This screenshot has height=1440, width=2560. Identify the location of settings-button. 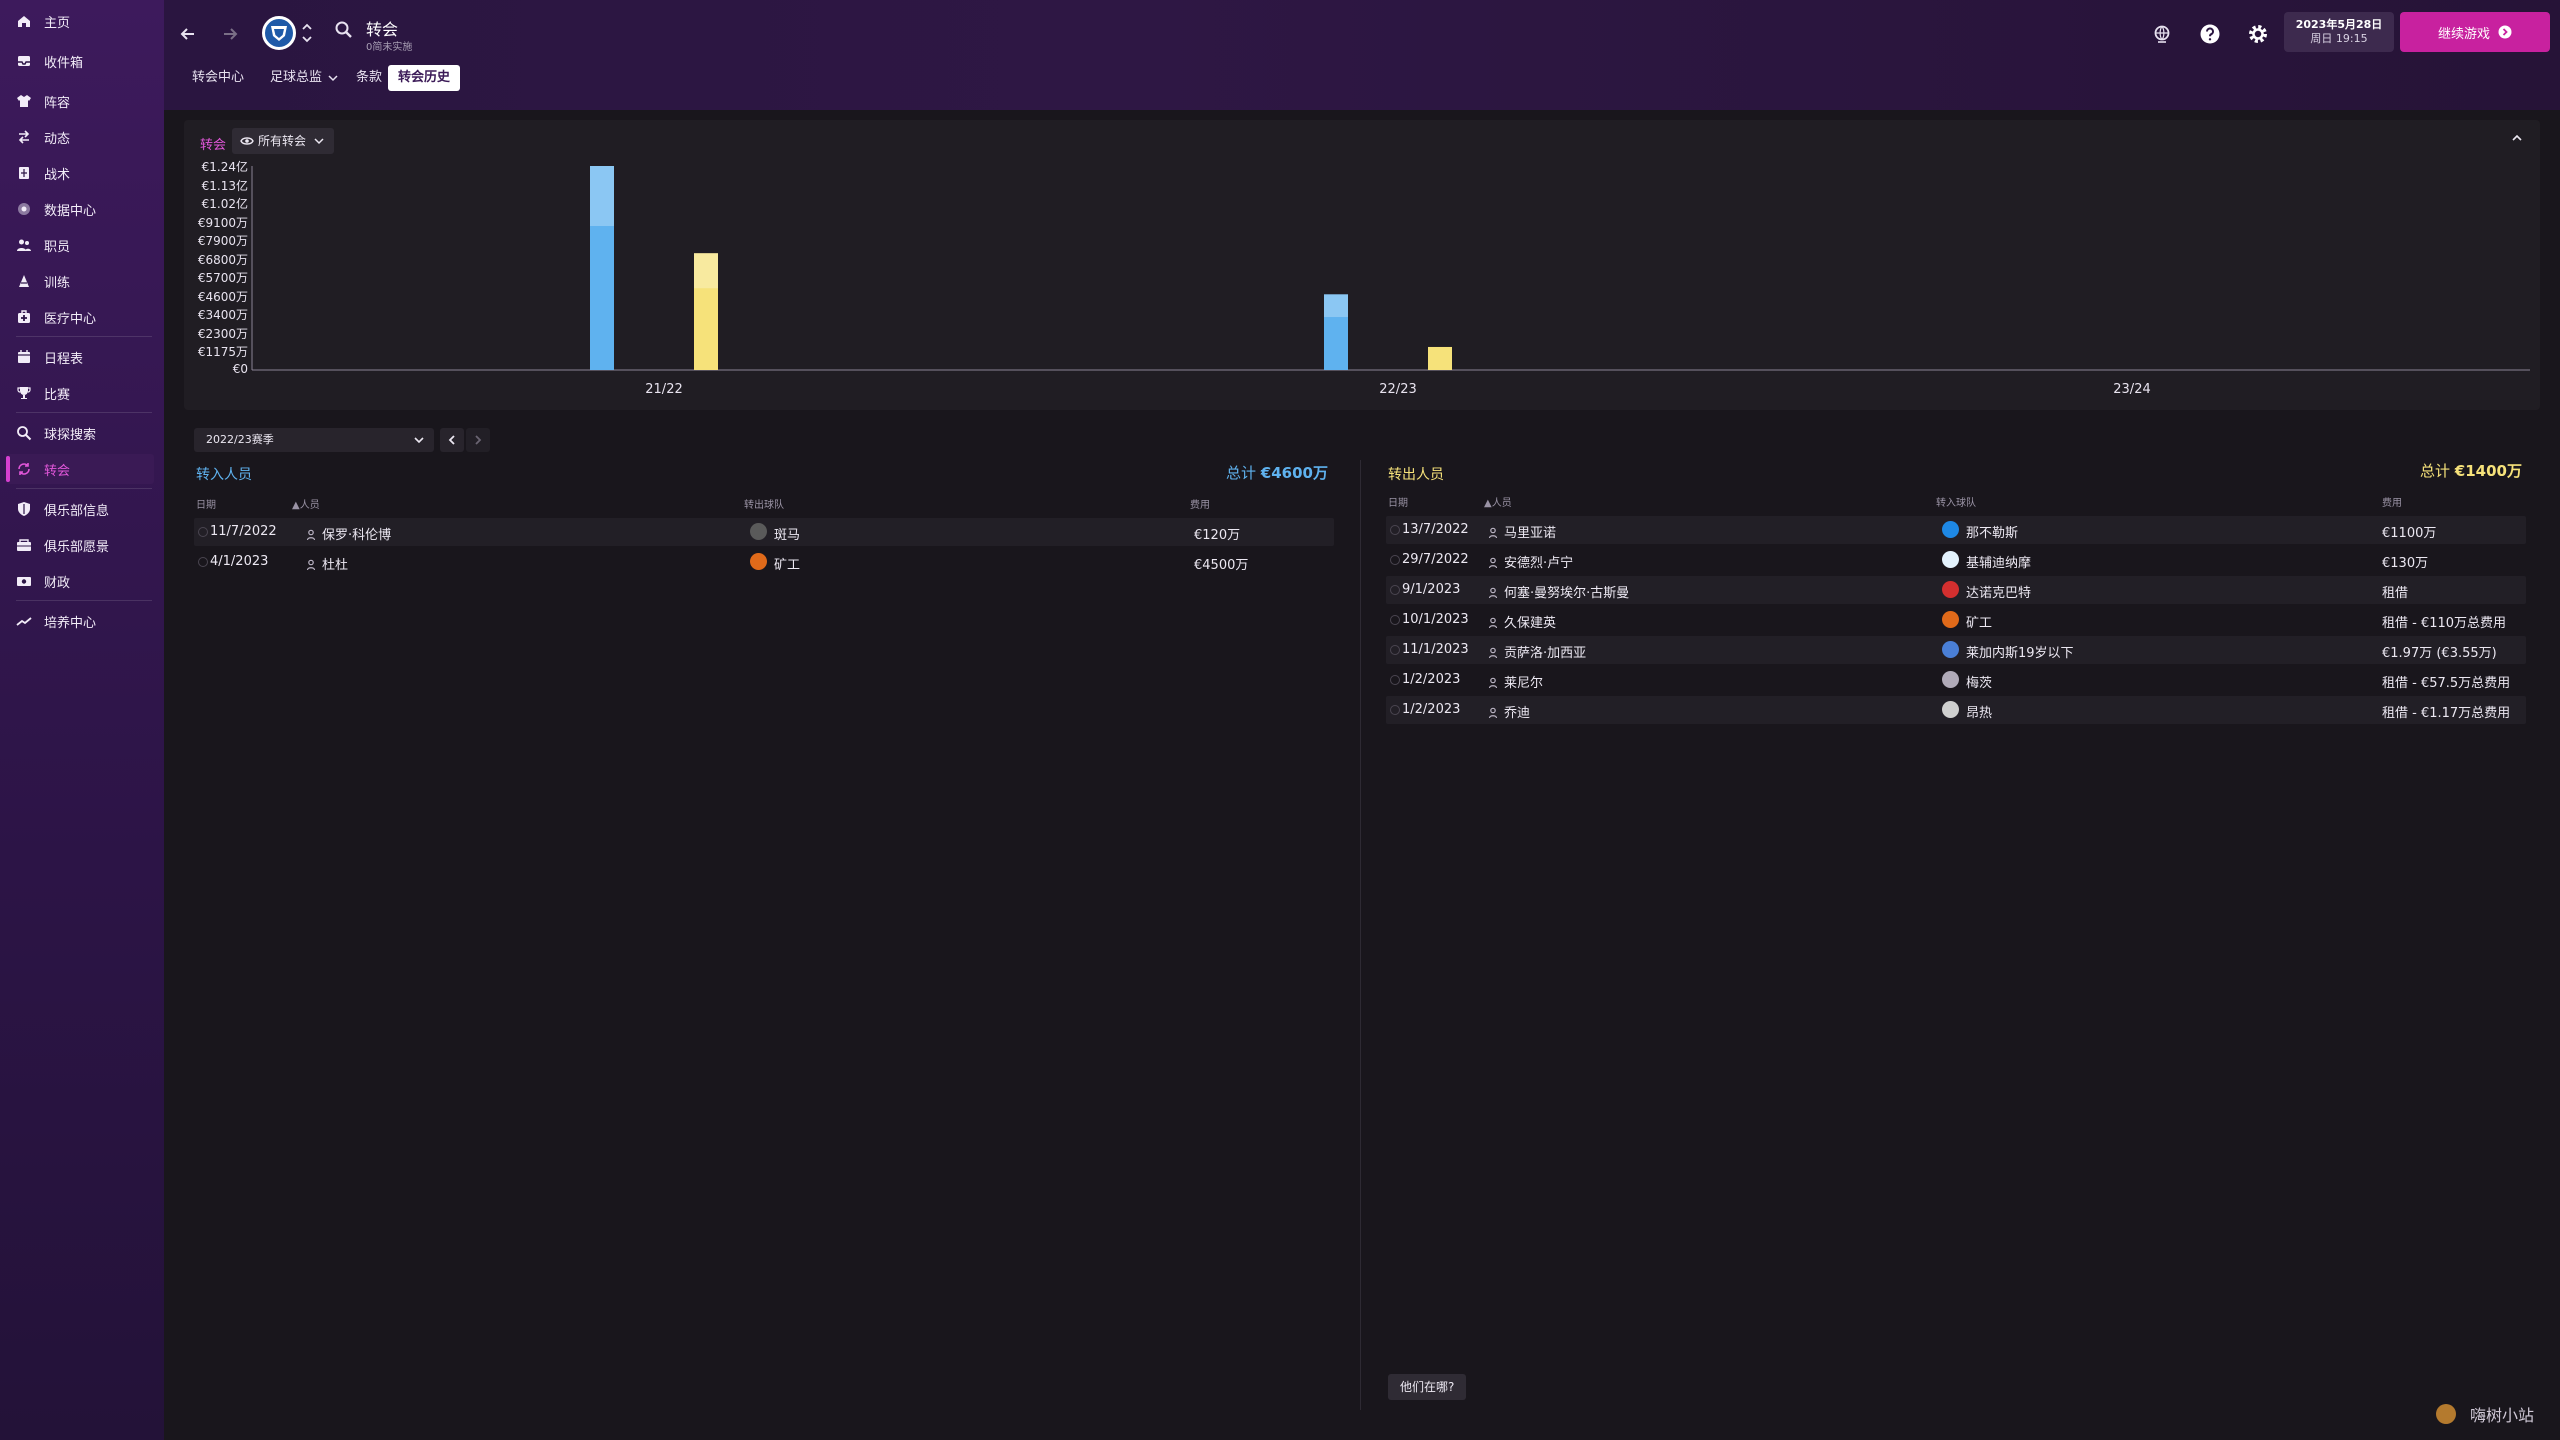
(2258, 34).